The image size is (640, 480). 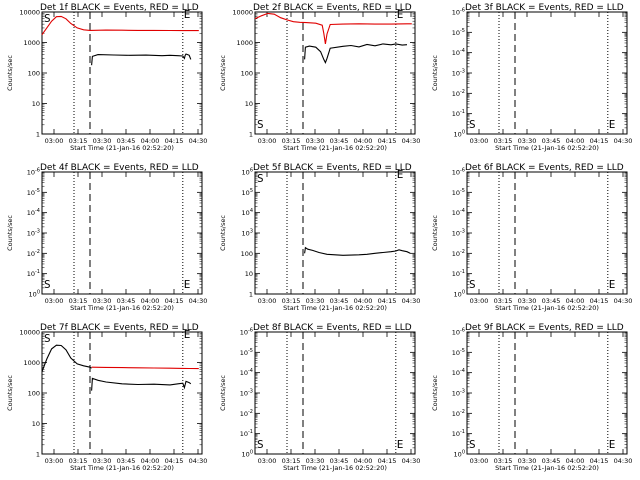 I want to click on lld-series-line, so click(x=120, y=25).